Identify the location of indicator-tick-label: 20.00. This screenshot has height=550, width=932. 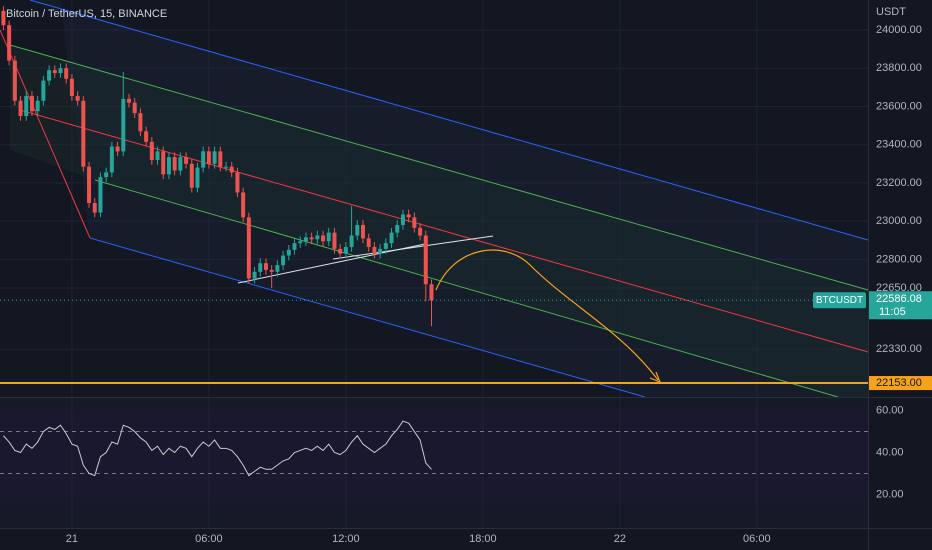
(890, 494).